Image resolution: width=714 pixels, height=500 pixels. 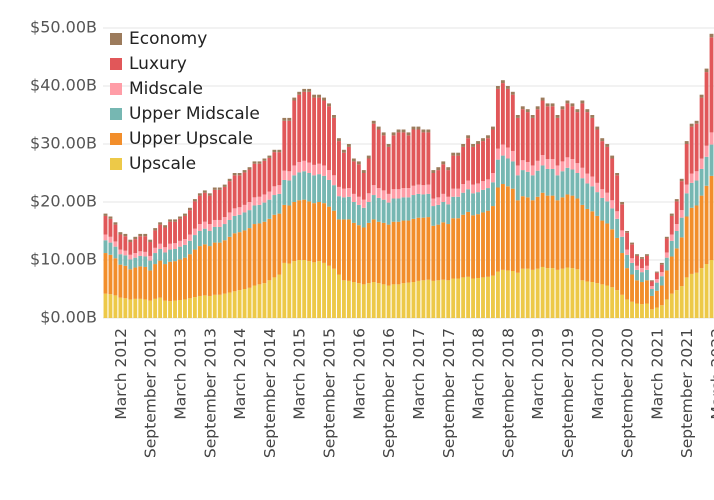 What do you see at coordinates (116, 139) in the screenshot?
I see `legend-swatch` at bounding box center [116, 139].